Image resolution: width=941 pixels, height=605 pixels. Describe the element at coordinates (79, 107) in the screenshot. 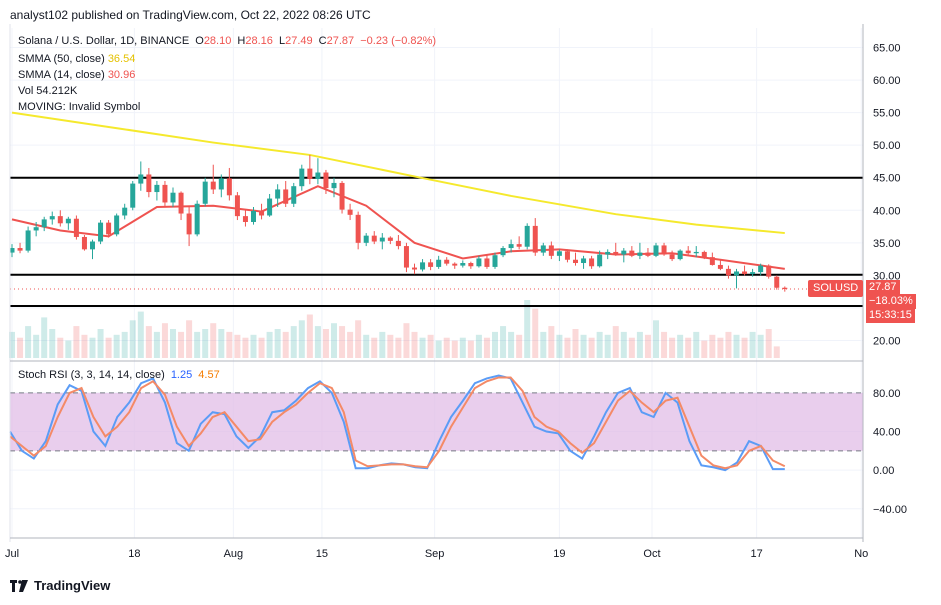

I see `moving-label: MOVING: Invalid Symbol` at that location.